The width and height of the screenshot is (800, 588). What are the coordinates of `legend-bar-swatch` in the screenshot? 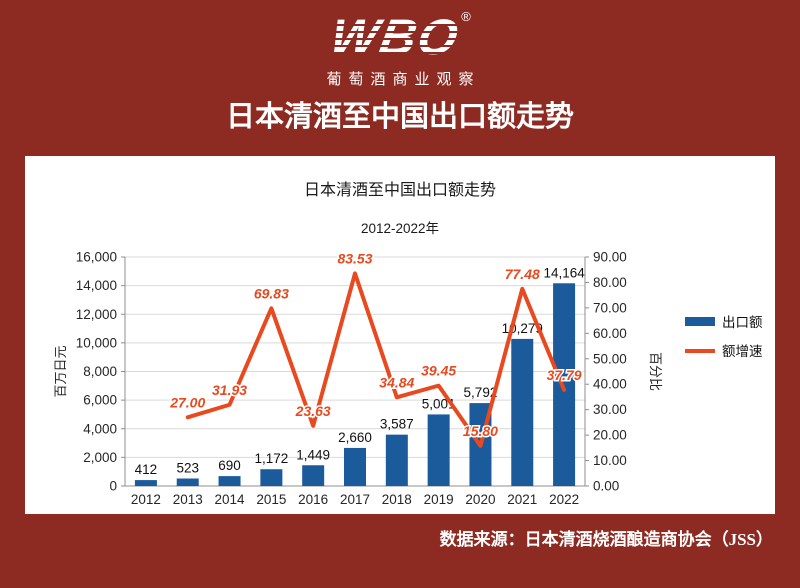 It's located at (700, 321).